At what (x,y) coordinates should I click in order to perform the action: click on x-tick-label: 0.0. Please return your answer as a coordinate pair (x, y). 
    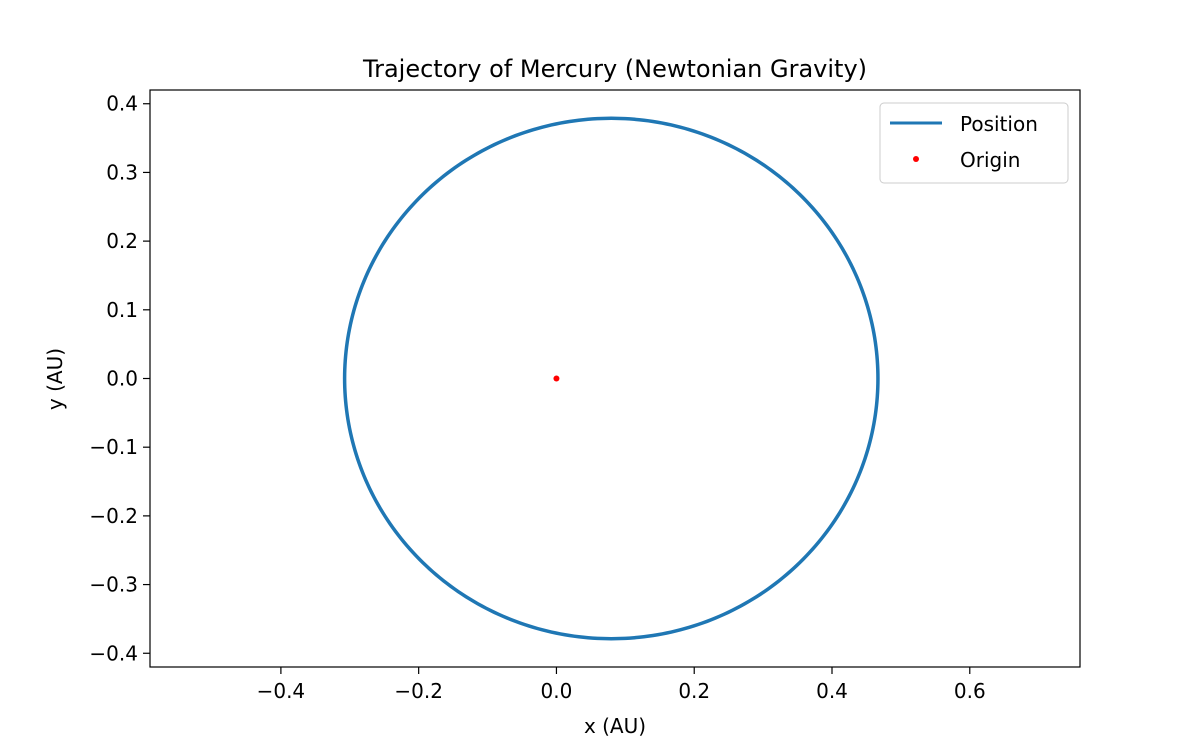
    Looking at the image, I should click on (557, 691).